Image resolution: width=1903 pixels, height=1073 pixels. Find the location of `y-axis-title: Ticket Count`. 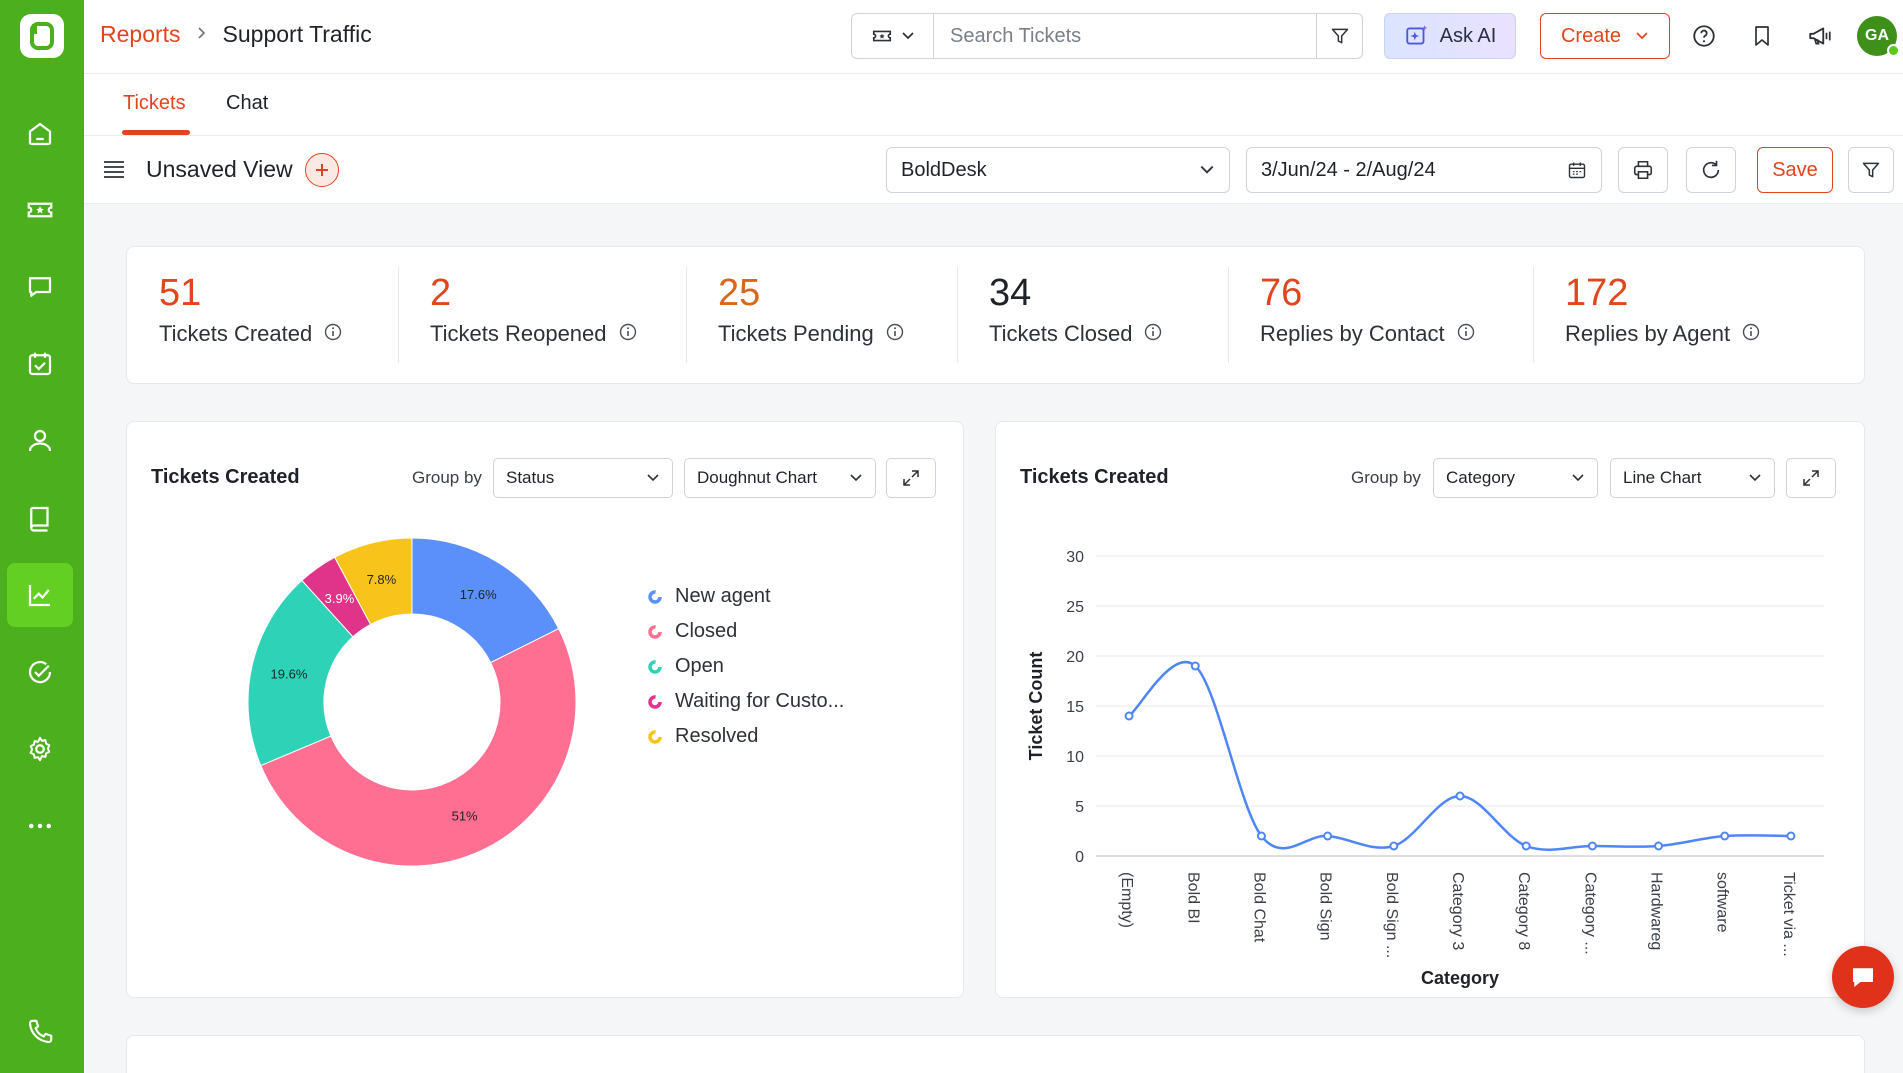

y-axis-title: Ticket Count is located at coordinates (1036, 706).